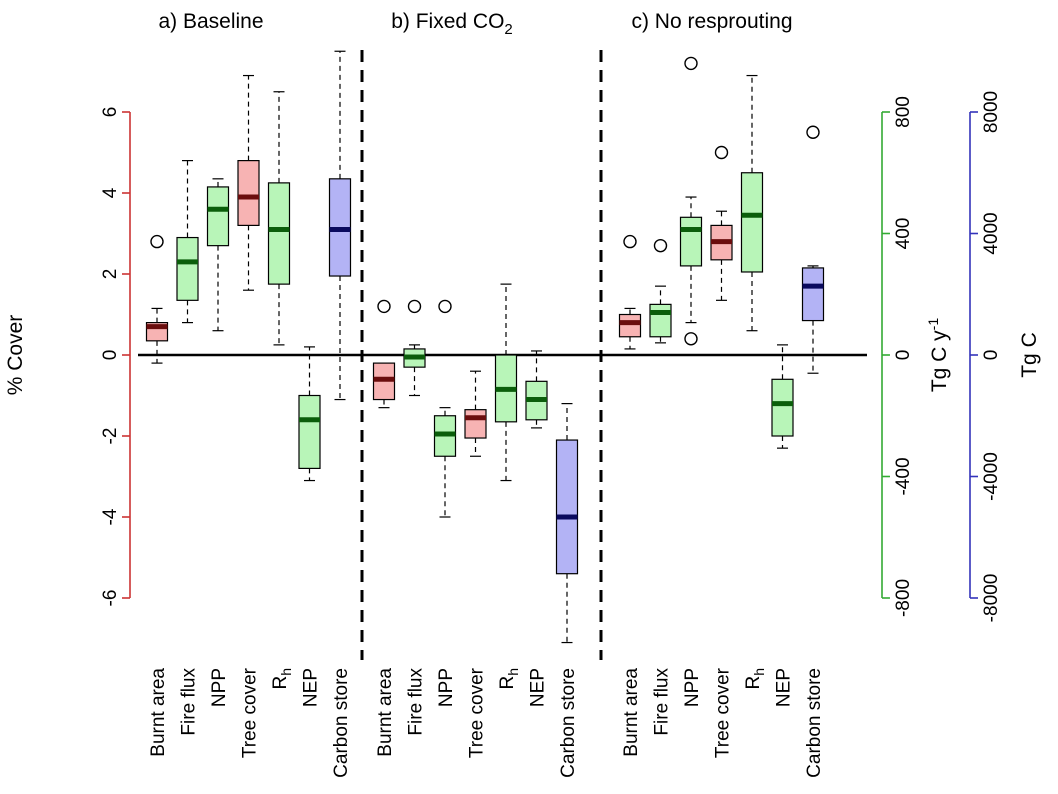 The image size is (1058, 794). Describe the element at coordinates (991, 598) in the screenshot. I see `right-2-tick-label: -8000` at that location.